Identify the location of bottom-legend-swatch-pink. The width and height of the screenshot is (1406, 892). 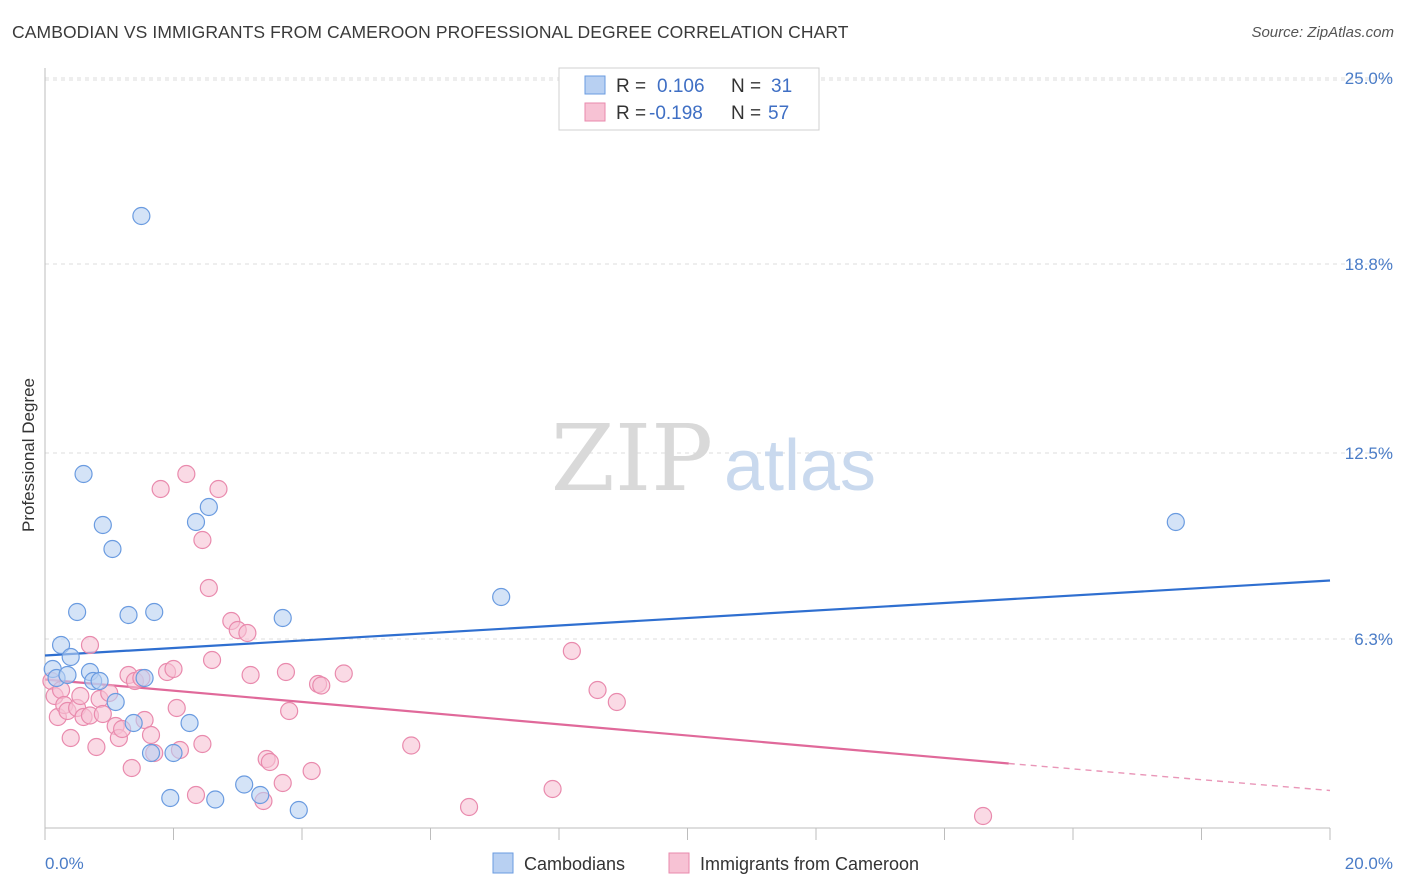
(679, 863).